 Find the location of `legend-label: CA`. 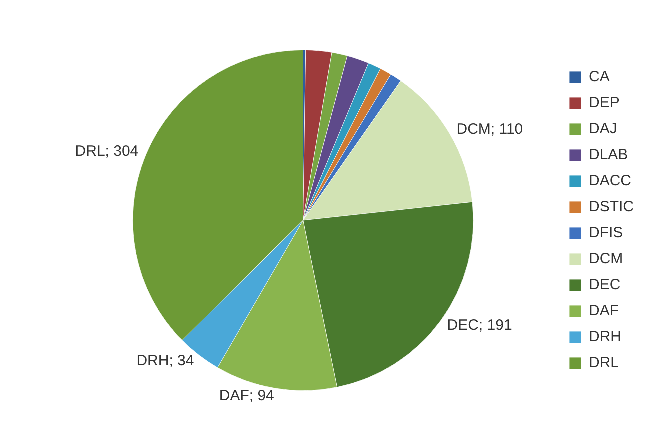

legend-label: CA is located at coordinates (599, 77).